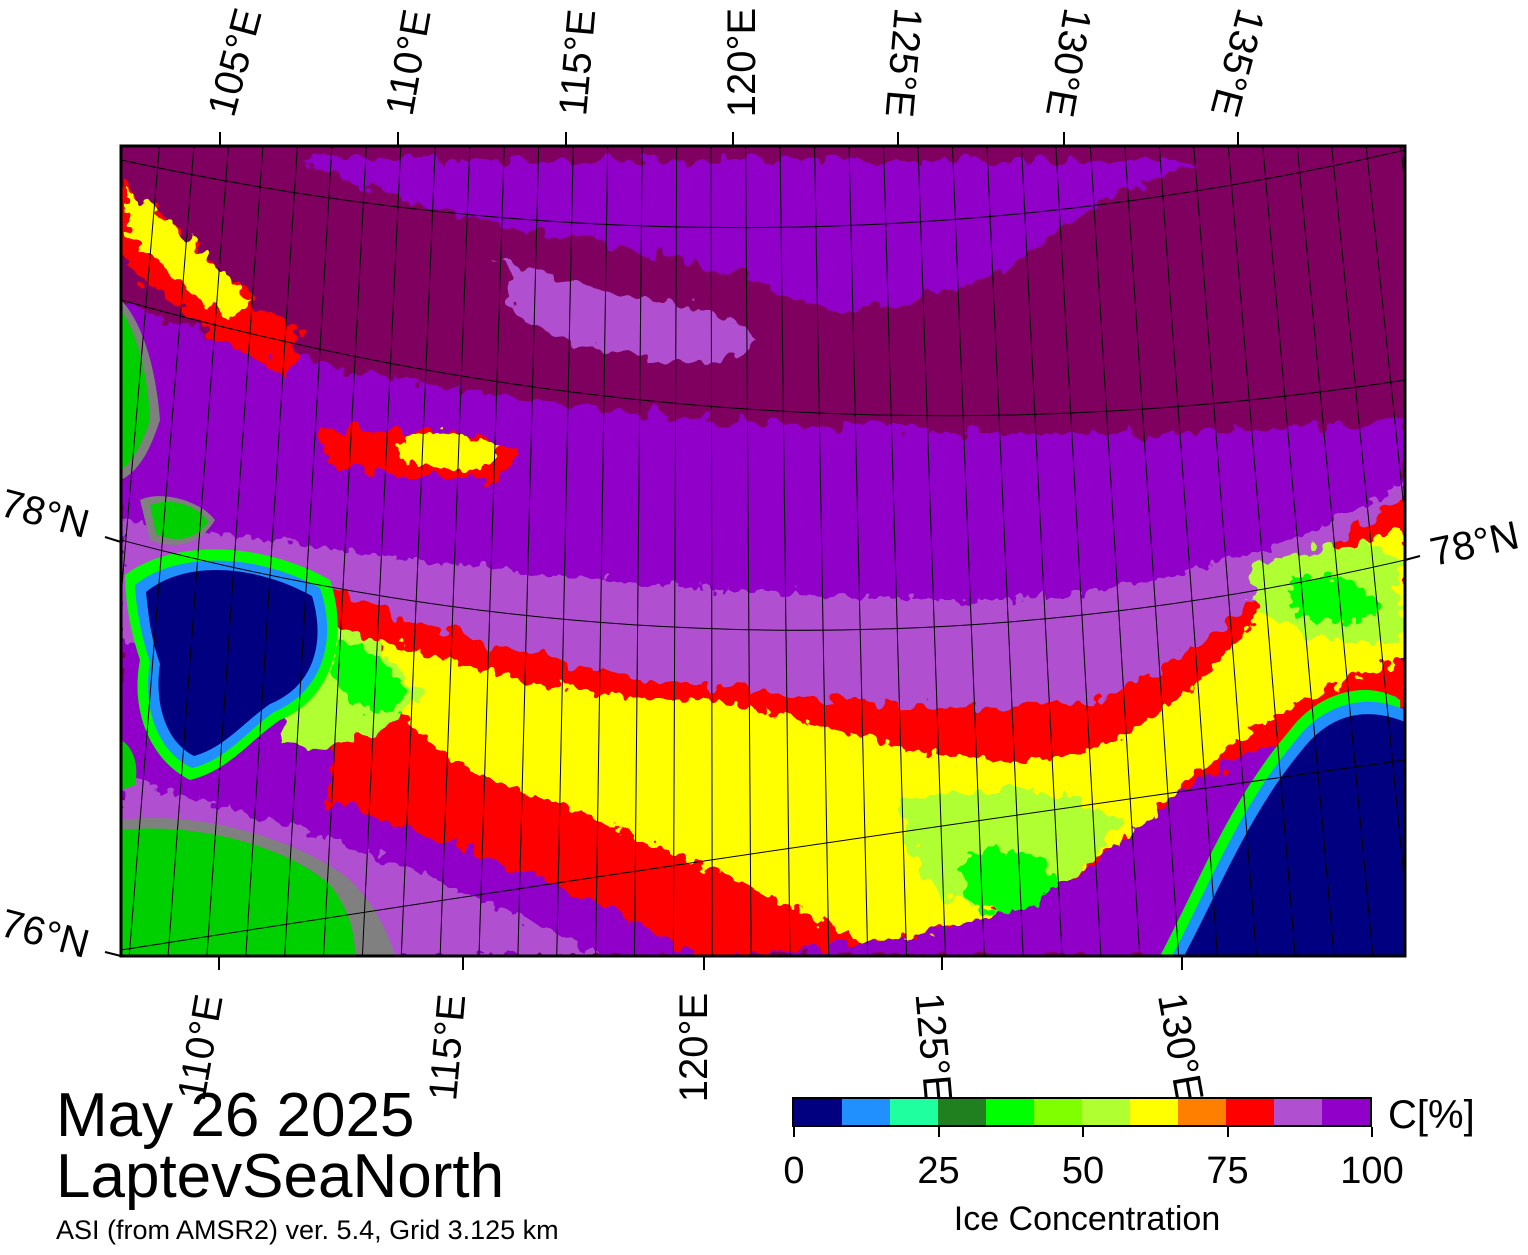 The height and width of the screenshot is (1255, 1528). I want to click on colorbar-tick-label: 50, so click(1083, 1171).